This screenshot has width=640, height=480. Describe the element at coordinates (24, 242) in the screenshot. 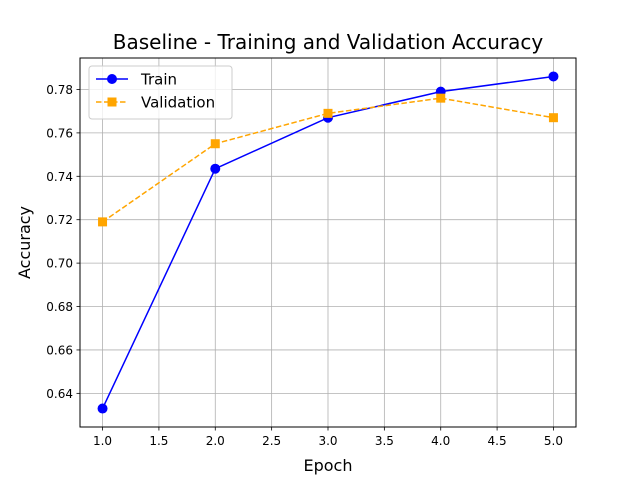

I see `y-axis-label: Accuracy` at that location.